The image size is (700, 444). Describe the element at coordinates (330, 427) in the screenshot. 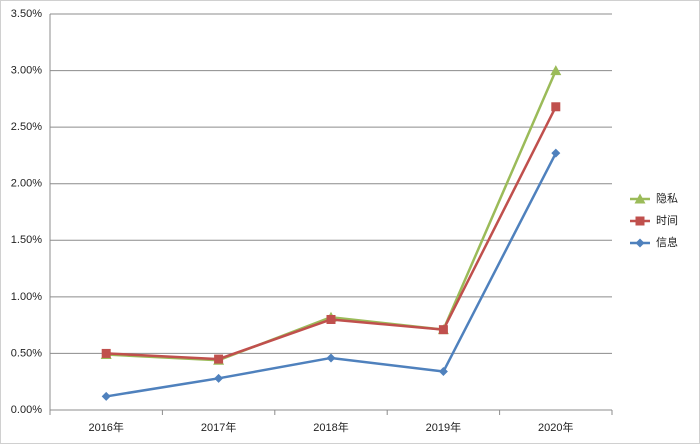

I see `x-tick-label: 2018年` at that location.